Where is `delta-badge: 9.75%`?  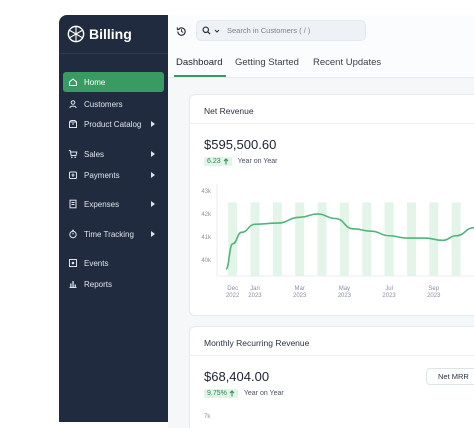
delta-badge: 9.75% is located at coordinates (221, 393).